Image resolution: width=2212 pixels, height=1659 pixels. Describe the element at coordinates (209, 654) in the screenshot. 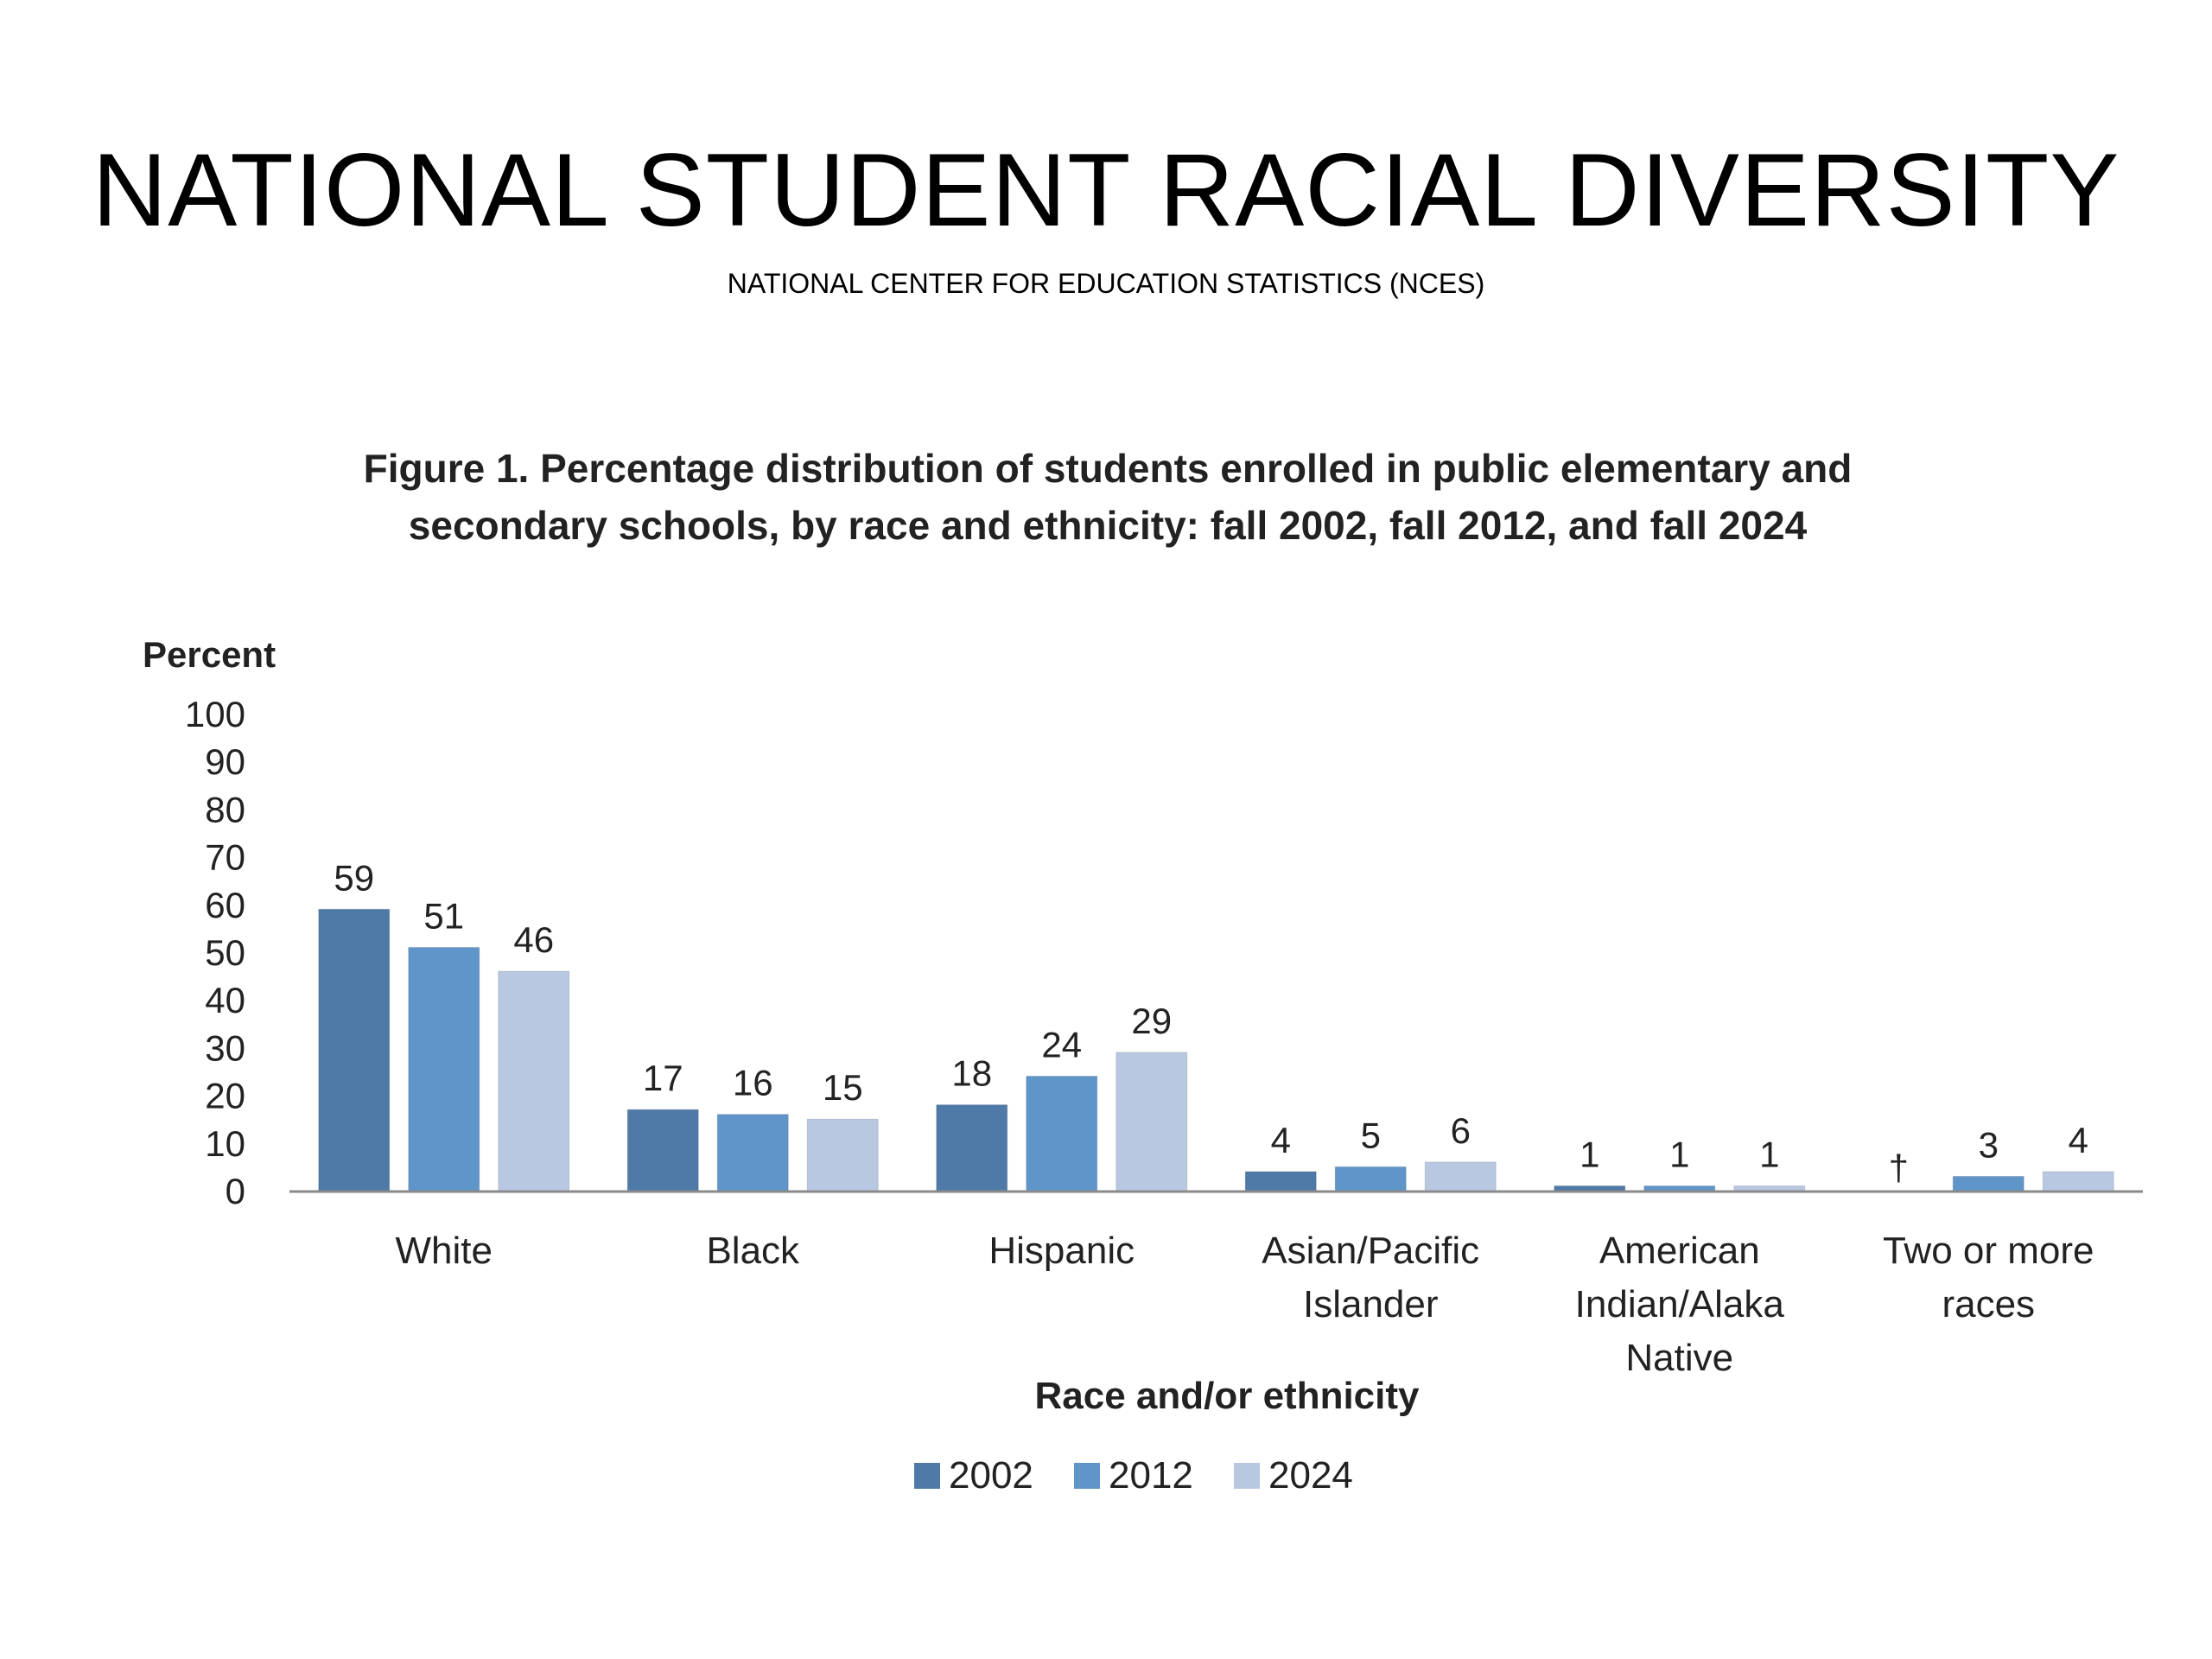

I see `y-axis-title: Percent` at that location.